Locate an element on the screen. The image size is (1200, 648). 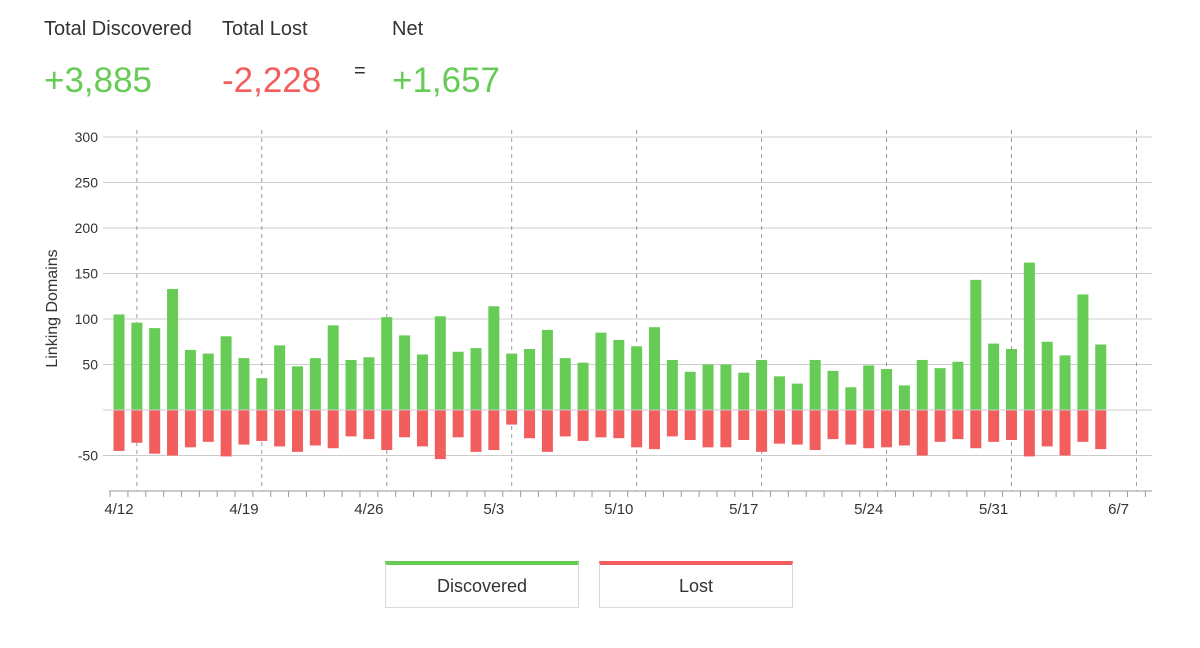
total-lost-label: Total Lost is located at coordinates (265, 29).